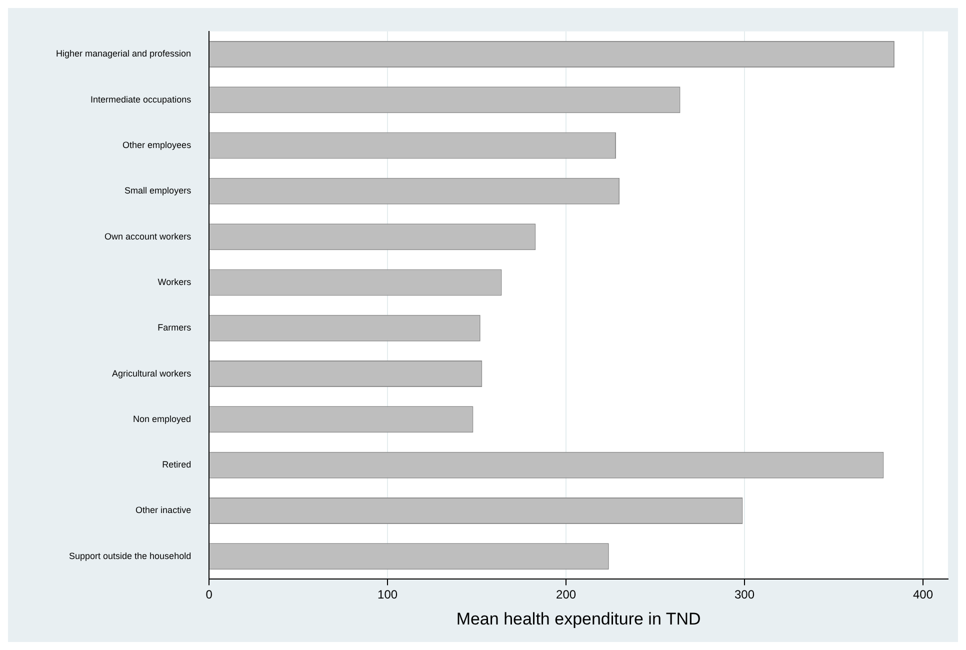 The image size is (966, 650). I want to click on x-tick-label: 0, so click(209, 595).